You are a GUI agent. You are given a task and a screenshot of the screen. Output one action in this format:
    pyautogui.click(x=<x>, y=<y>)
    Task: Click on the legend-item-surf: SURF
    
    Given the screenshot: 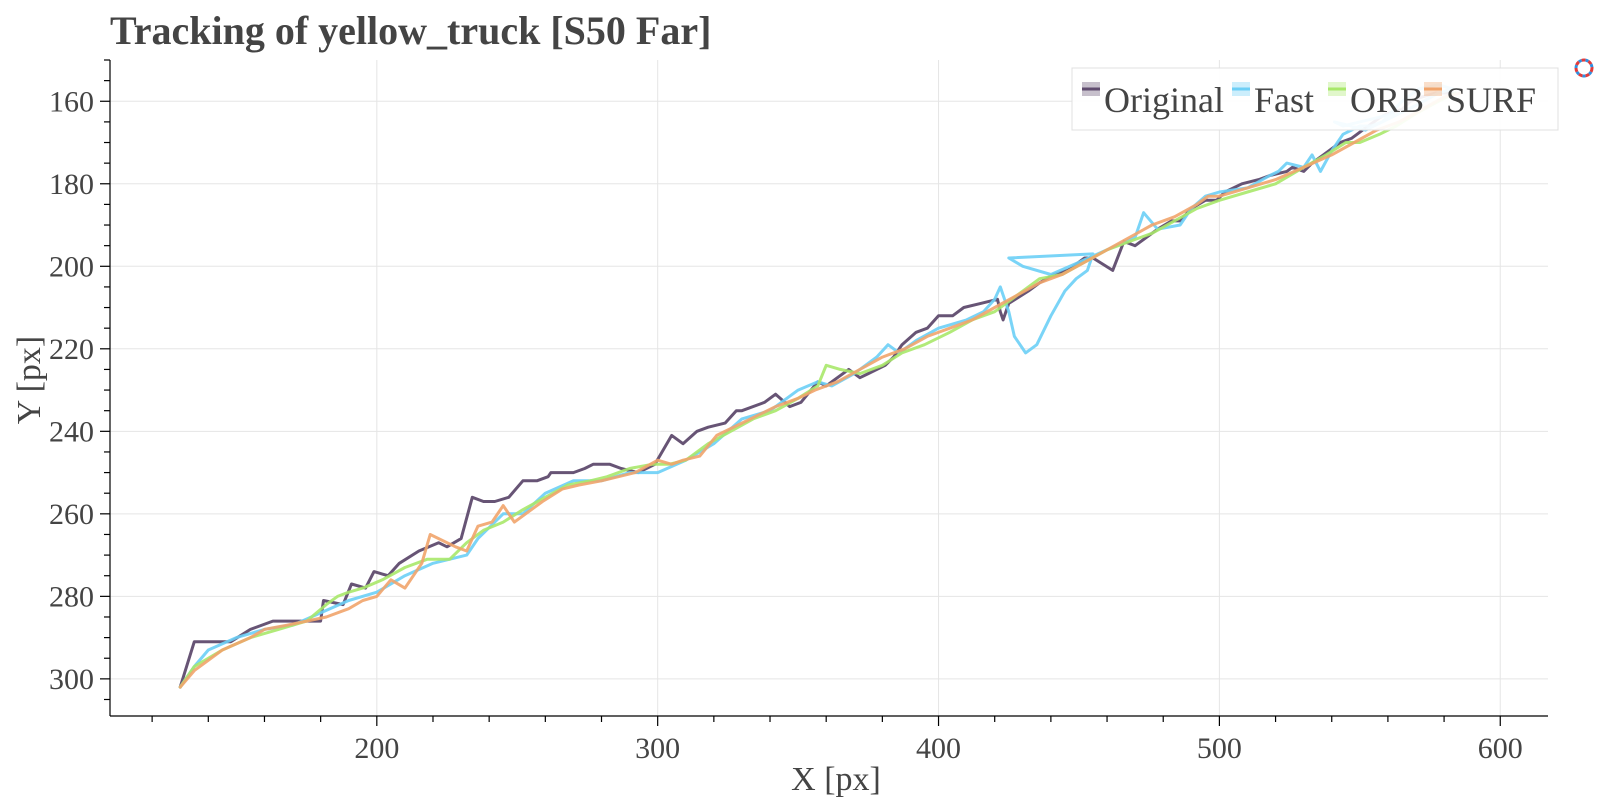 What is the action you would take?
    pyautogui.click(x=1480, y=100)
    